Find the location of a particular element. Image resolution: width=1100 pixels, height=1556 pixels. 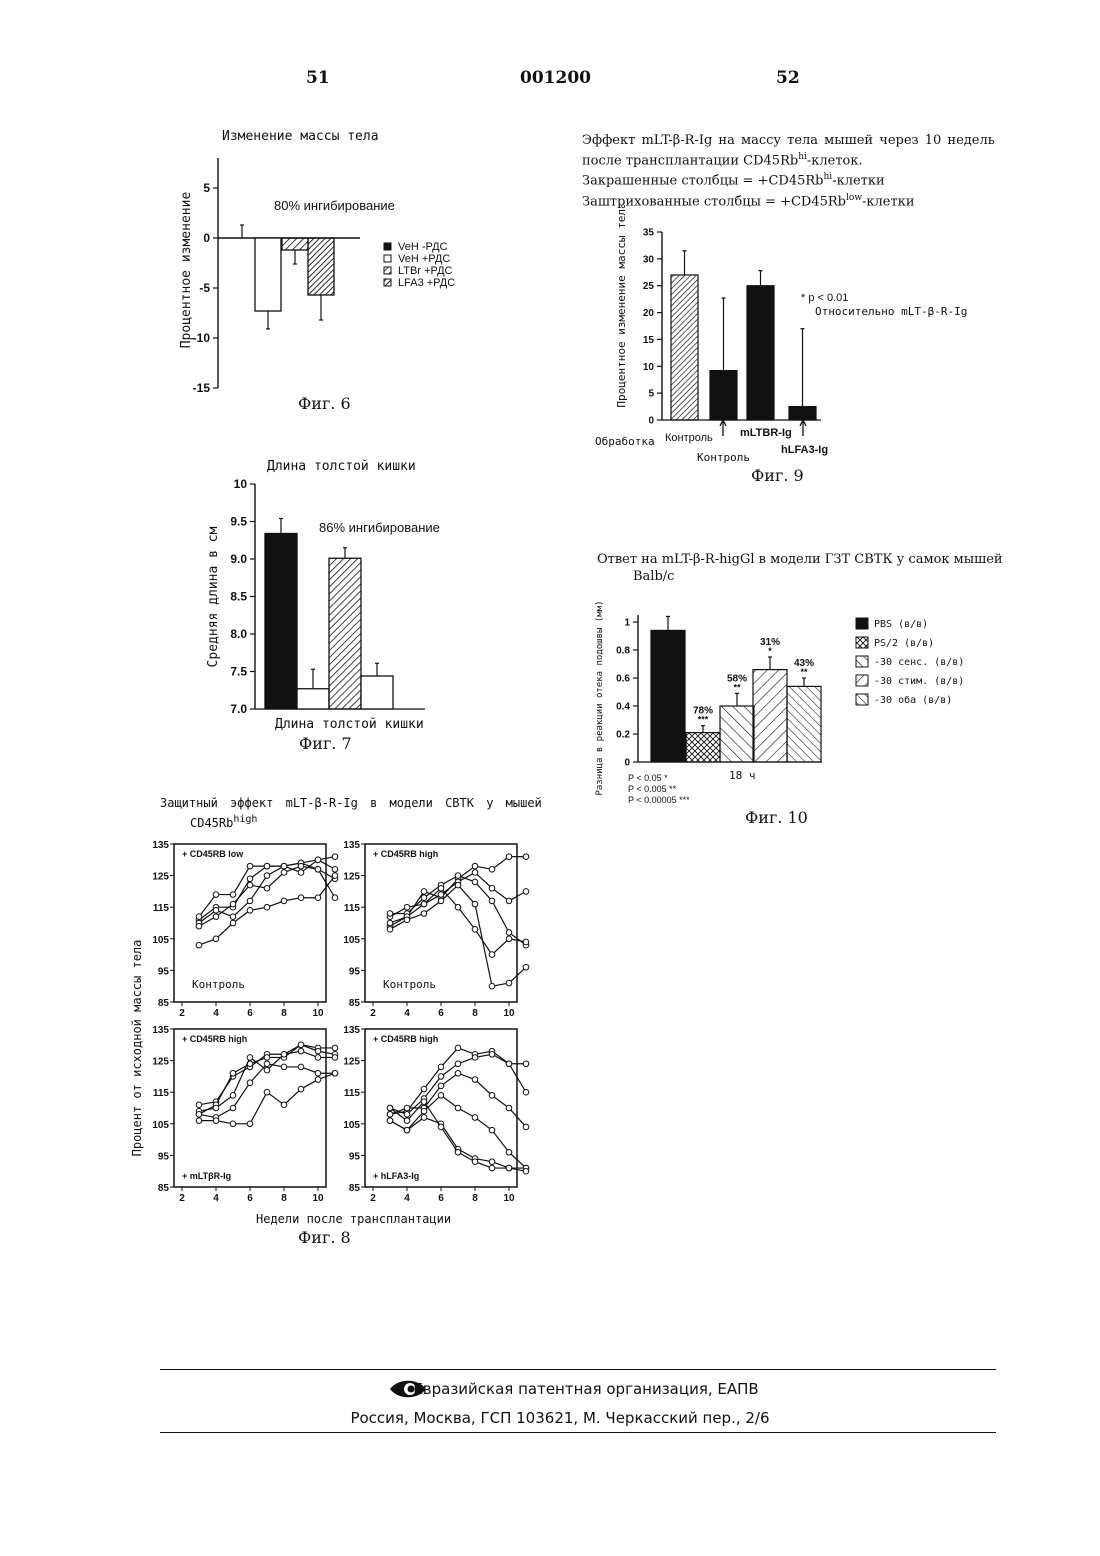

fig8-panel-0-xtick-label-4: 10 is located at coordinates (318, 1013).